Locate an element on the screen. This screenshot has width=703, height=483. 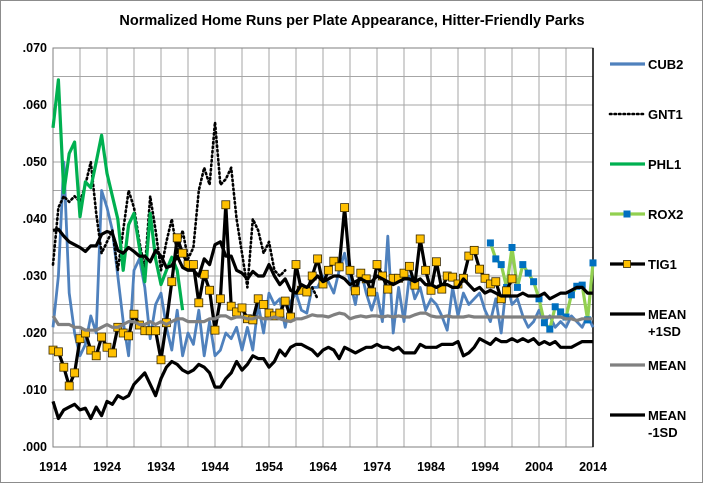
legend-marker-tig1 is located at coordinates (627, 264).